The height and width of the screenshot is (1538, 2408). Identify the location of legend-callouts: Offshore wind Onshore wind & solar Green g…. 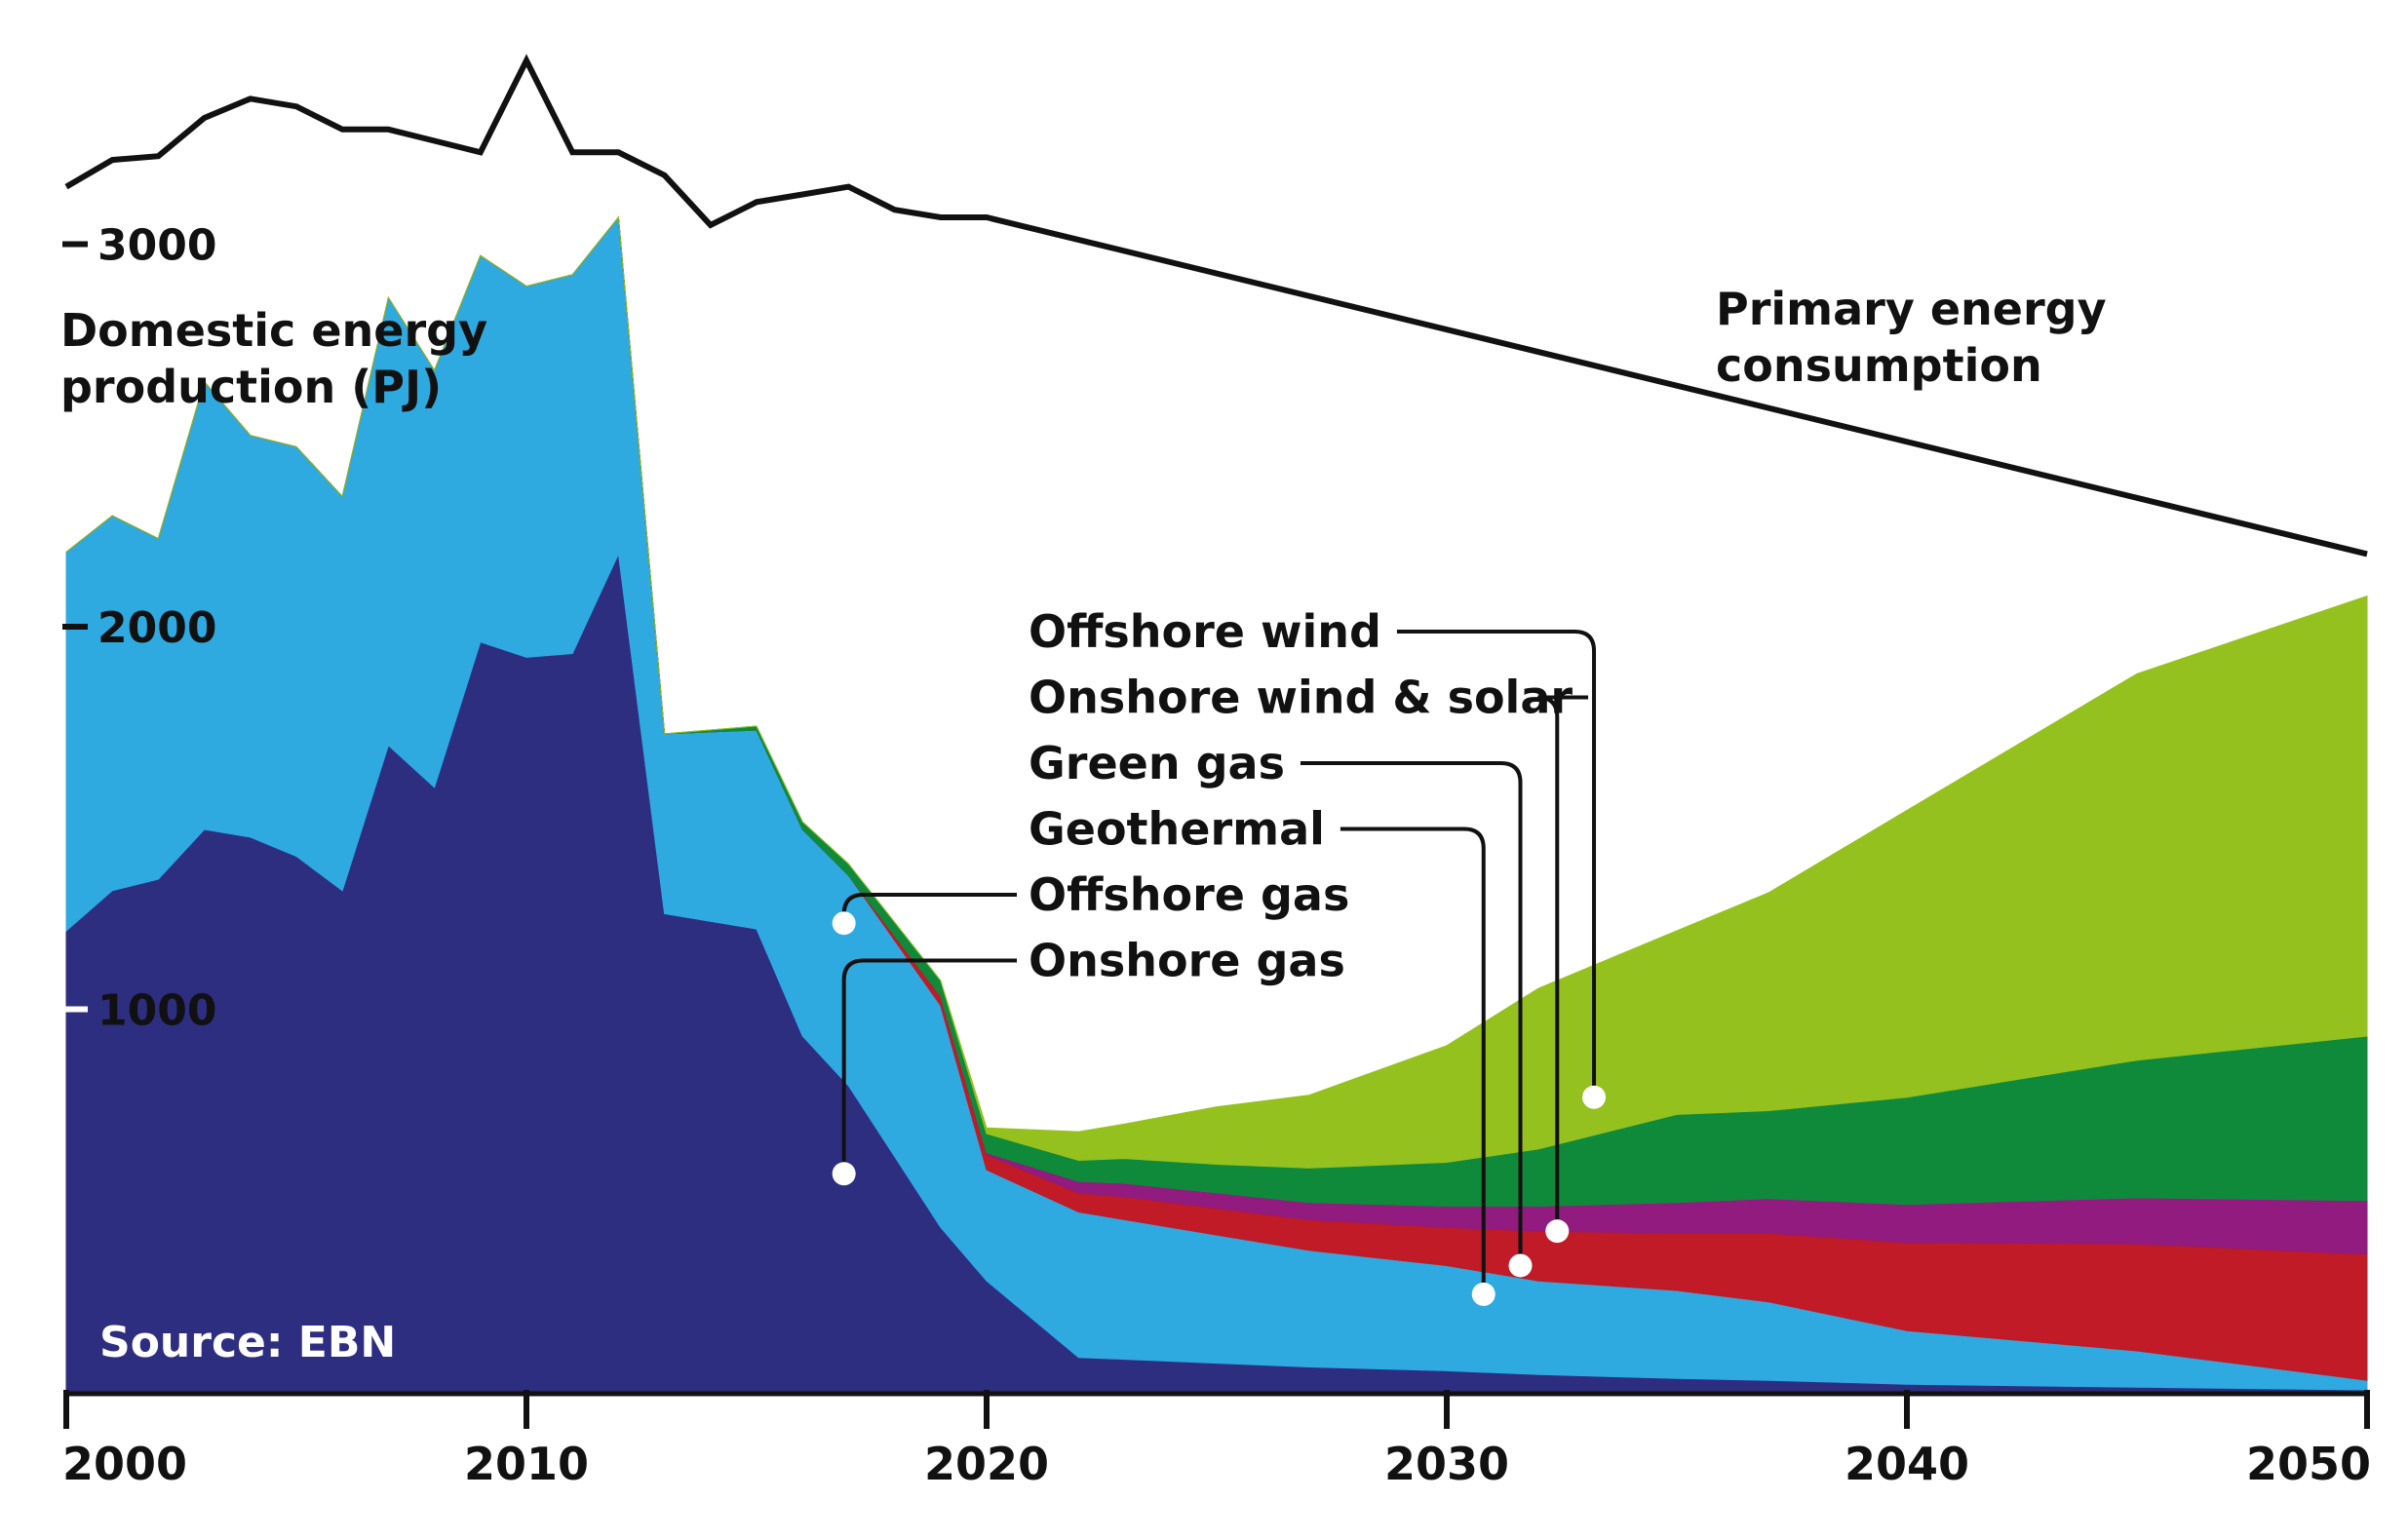
(1219, 955).